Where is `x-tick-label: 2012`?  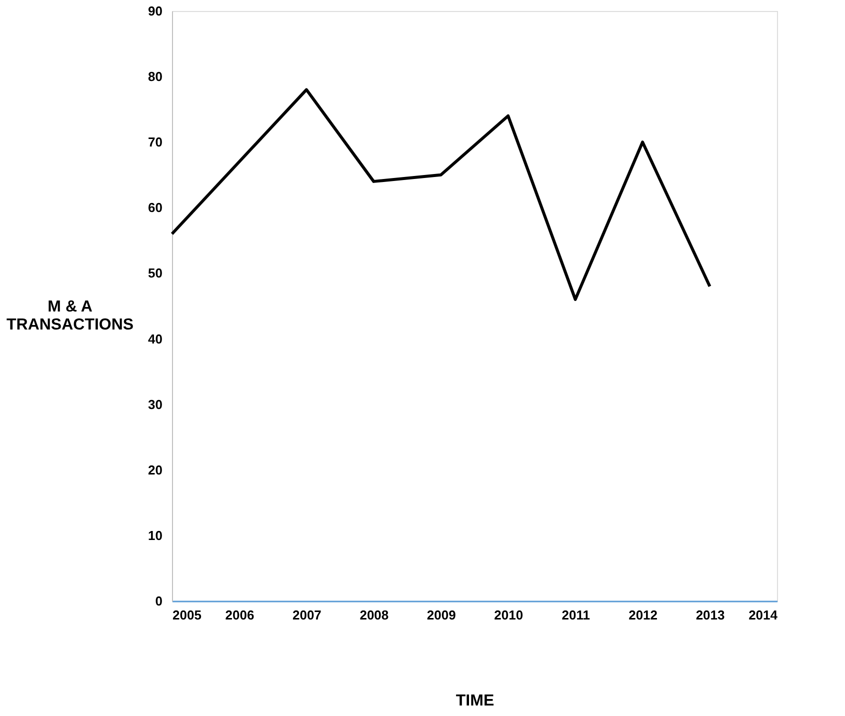 x-tick-label: 2012 is located at coordinates (643, 615).